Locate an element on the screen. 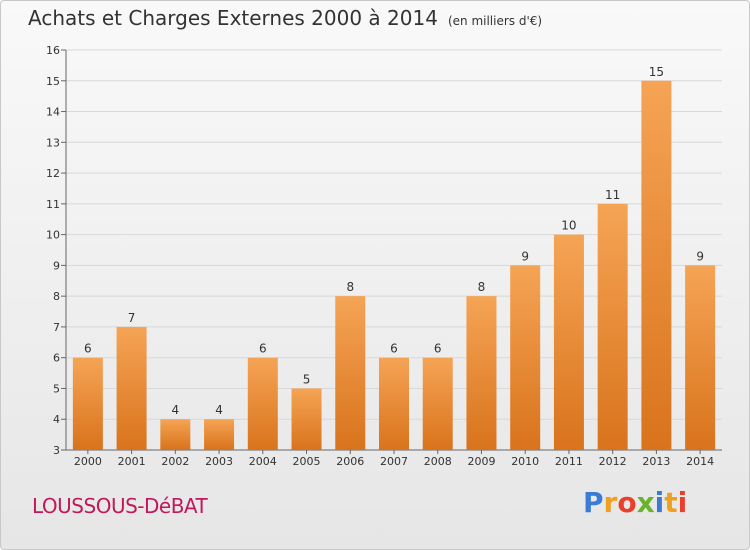  place-name: LOUSSOUS-DéBAT is located at coordinates (120, 506).